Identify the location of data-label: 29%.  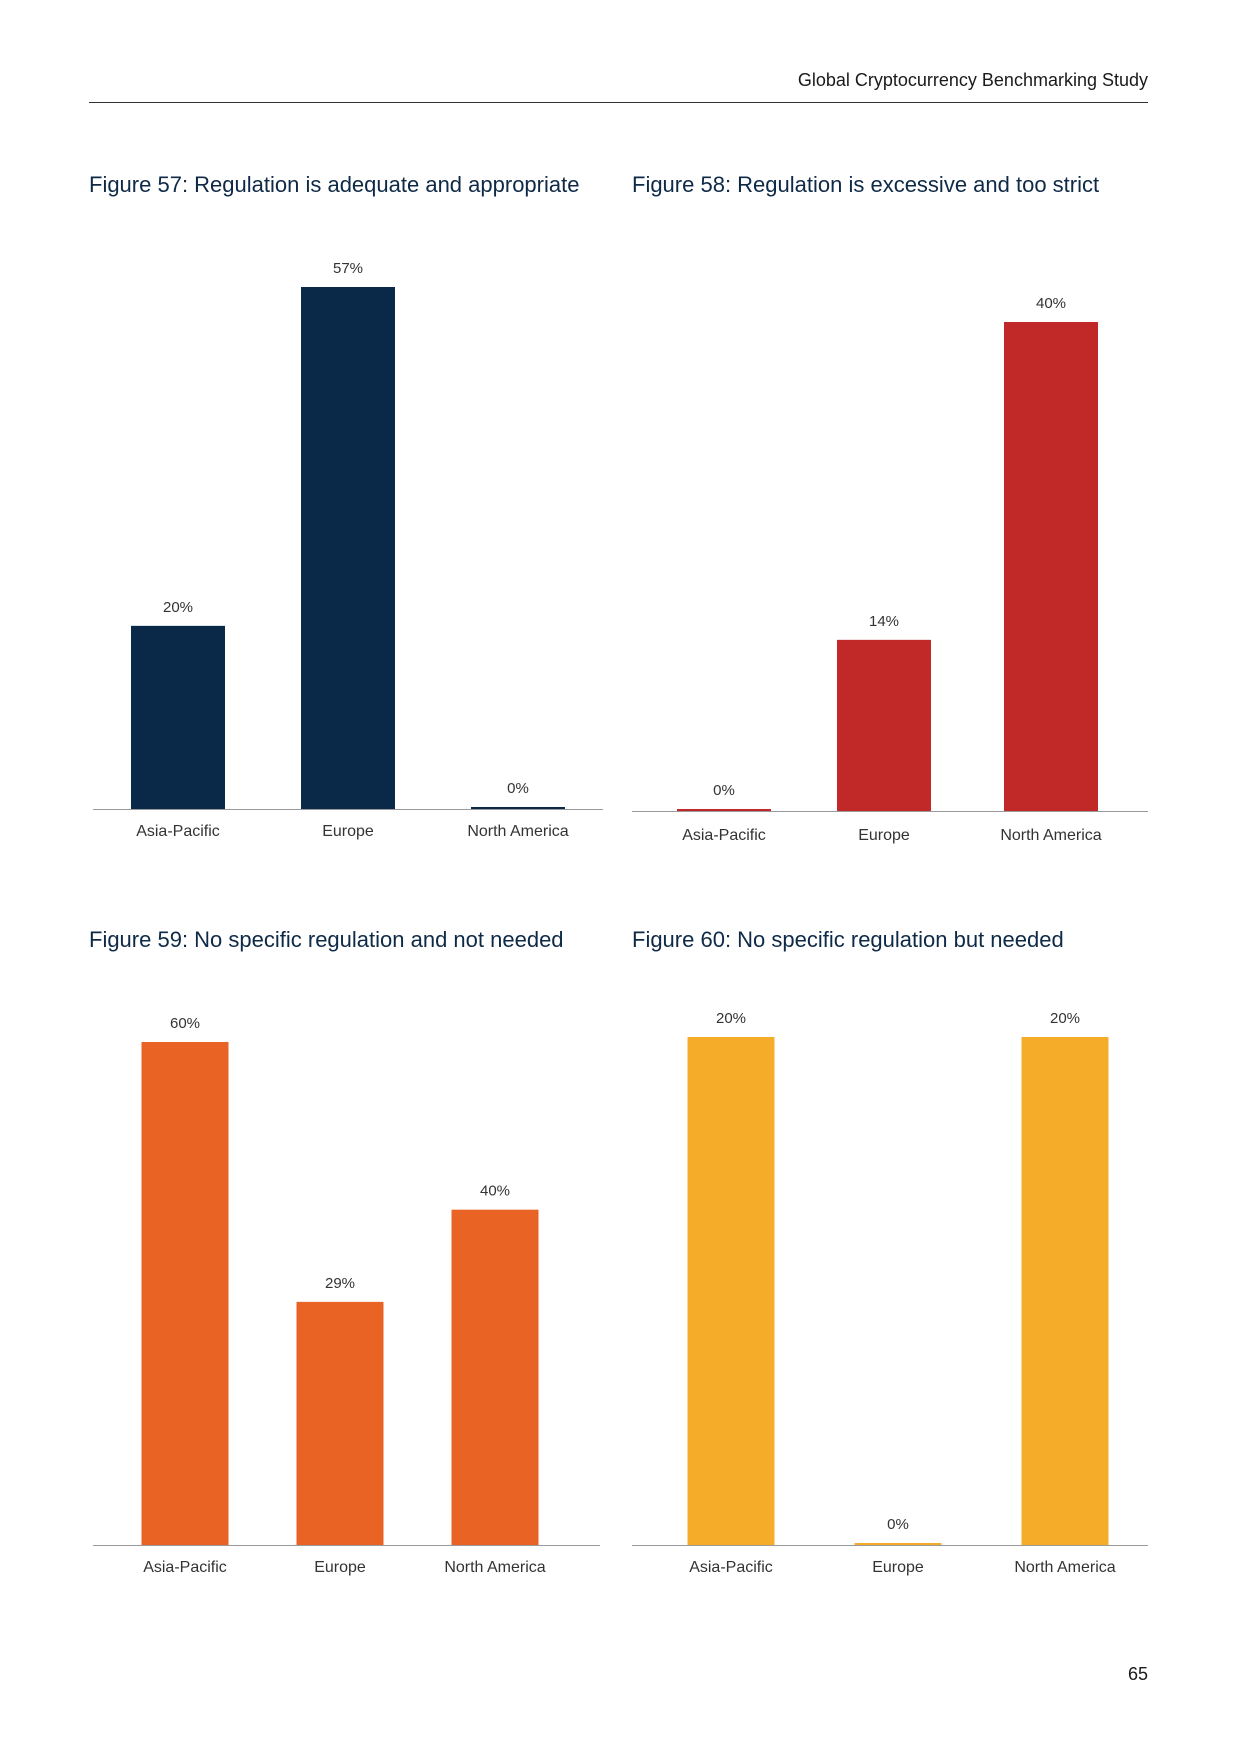
(340, 1283).